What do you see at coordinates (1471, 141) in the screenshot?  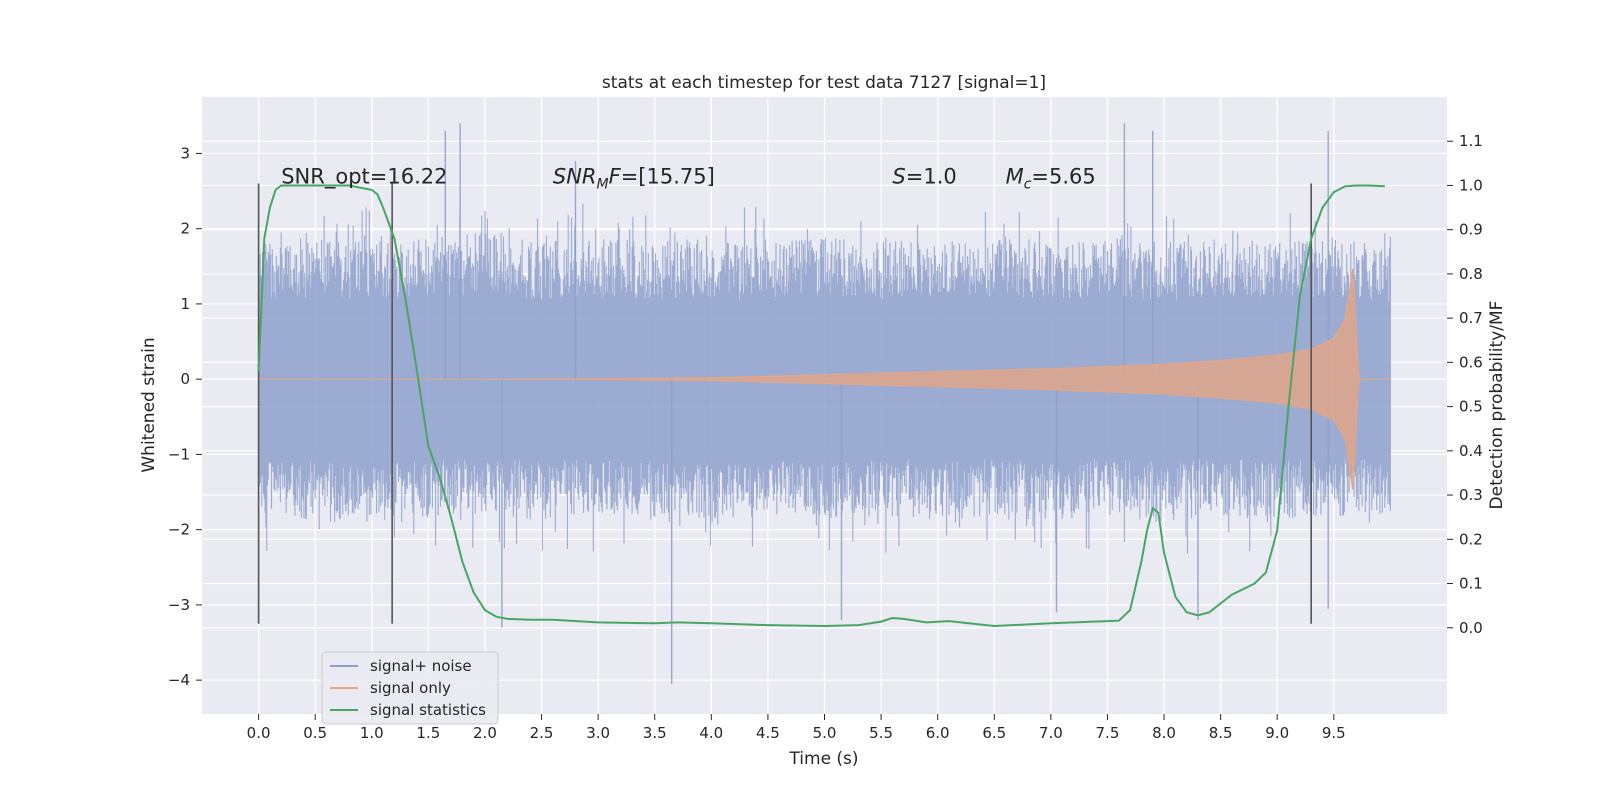 I see `y2-tick-label-0: 1.1` at bounding box center [1471, 141].